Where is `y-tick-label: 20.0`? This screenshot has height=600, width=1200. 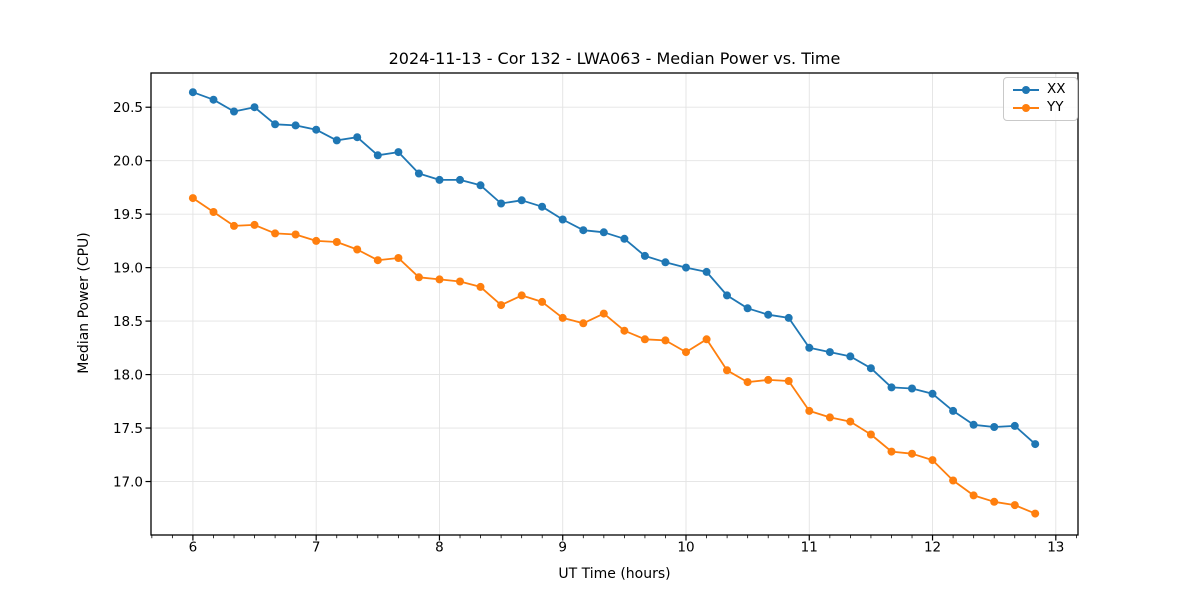
y-tick-label: 20.0 is located at coordinates (128, 161).